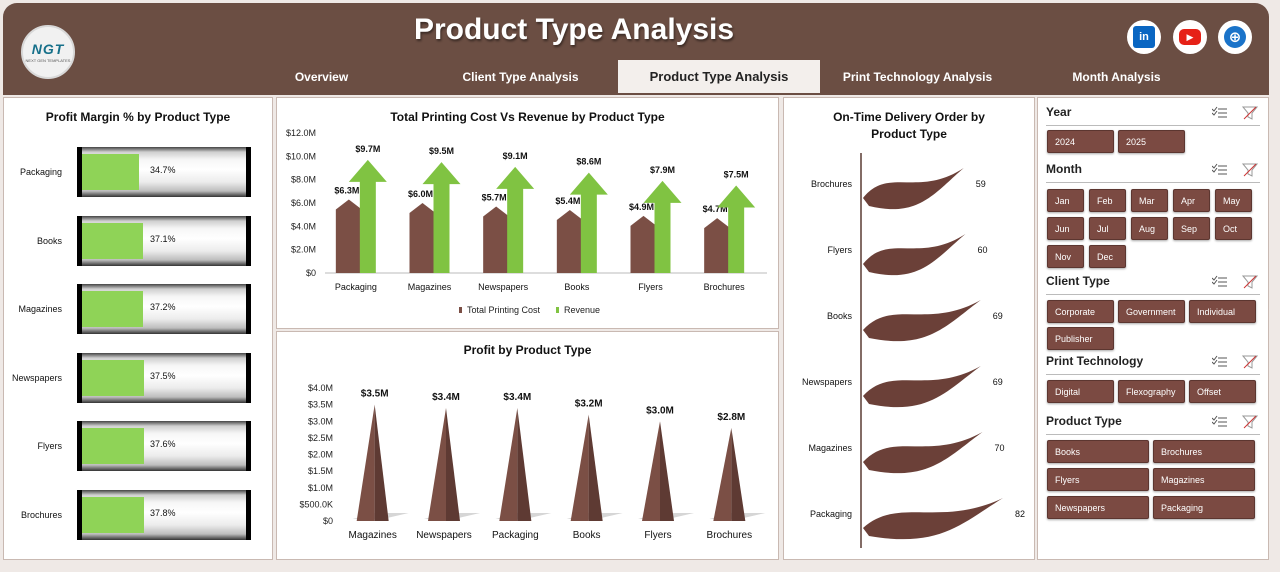 The height and width of the screenshot is (572, 1280). What do you see at coordinates (1020, 514) in the screenshot?
I see `delivery-value-label: 82` at bounding box center [1020, 514].